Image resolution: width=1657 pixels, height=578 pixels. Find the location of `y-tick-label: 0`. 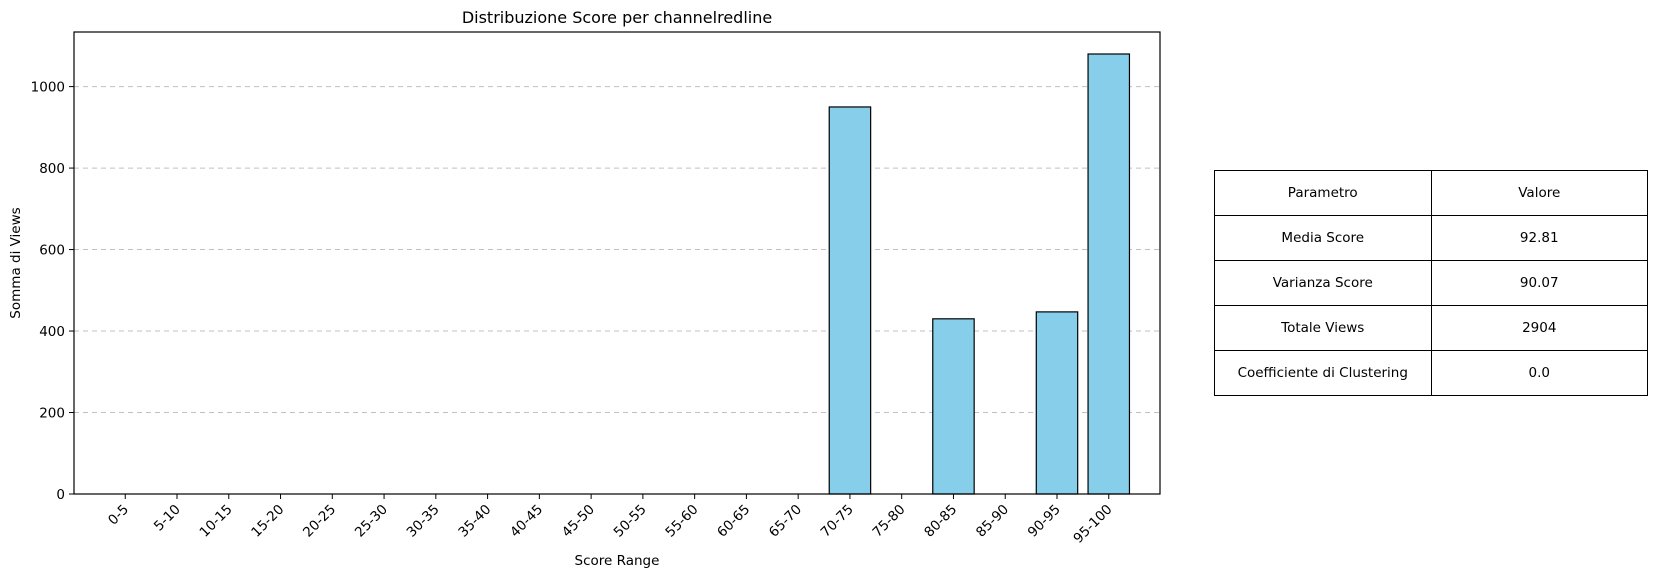

y-tick-label: 0 is located at coordinates (60, 495).